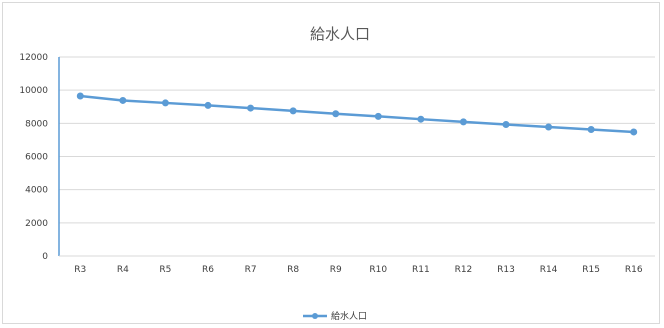 The image size is (664, 328). I want to click on x-axis-tick-labels: R3 R4 R5 R6 R7 R8 R9 R10 R11 R12 R13 R14 R15 R16, so click(358, 270).